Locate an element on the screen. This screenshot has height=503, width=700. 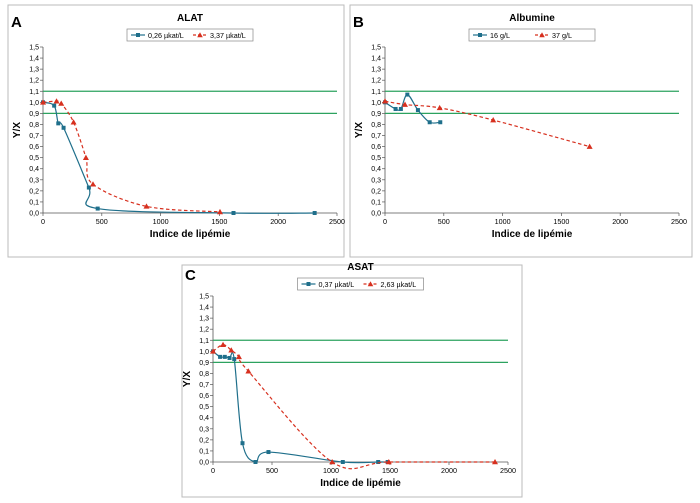
chart-title: Albumine is located at coordinates (532, 18).